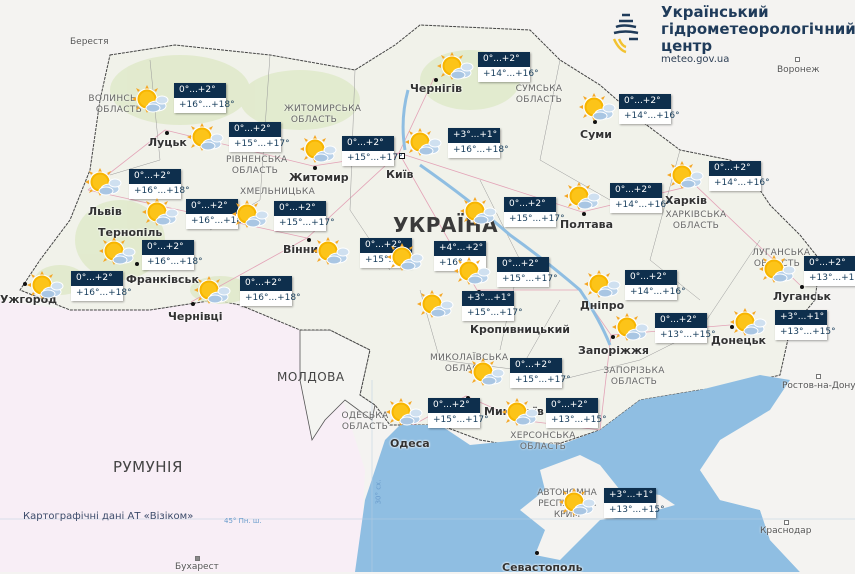 Image resolution: width=855 pixels, height=574 pixels. Describe the element at coordinates (89, 42) in the screenshot. I see `foreign-city-brest: Берестя` at that location.